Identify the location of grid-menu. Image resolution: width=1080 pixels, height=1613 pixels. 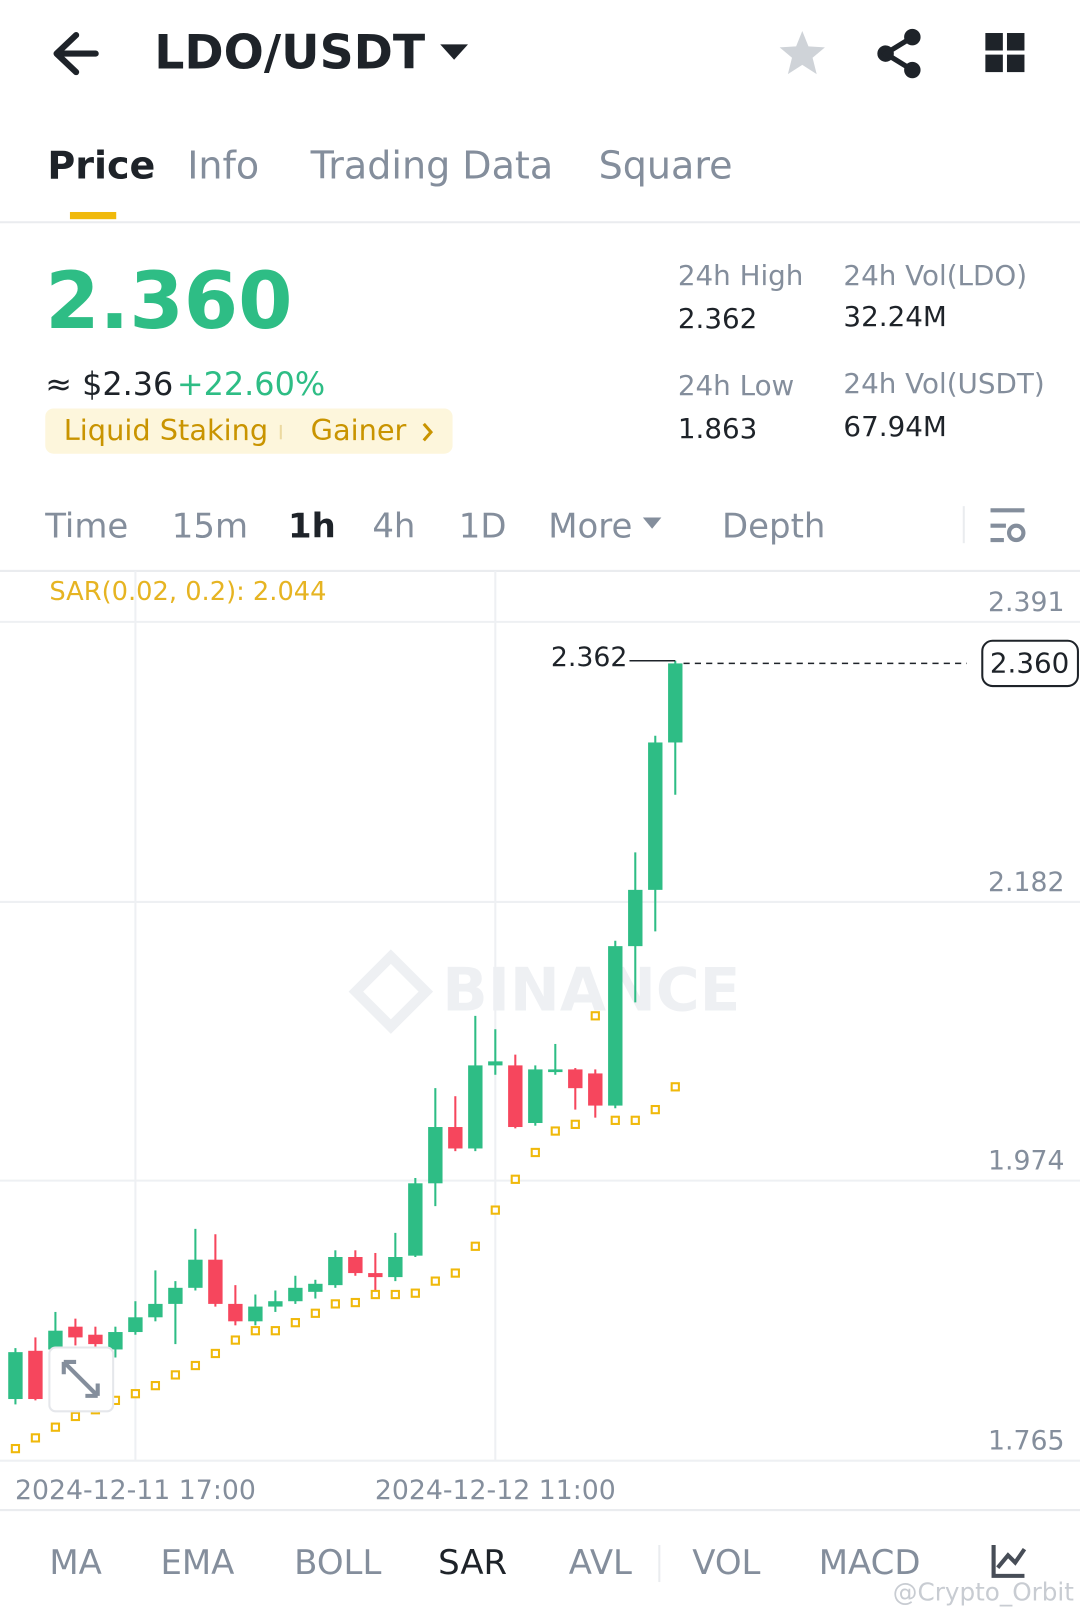
(1005, 53).